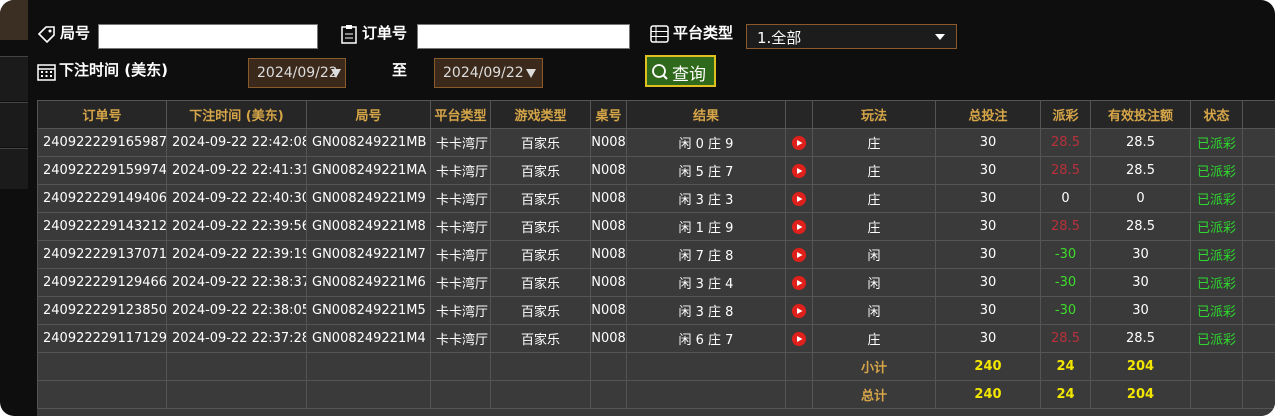 The width and height of the screenshot is (1275, 416). I want to click on column-header: 平台类型, so click(460, 114).